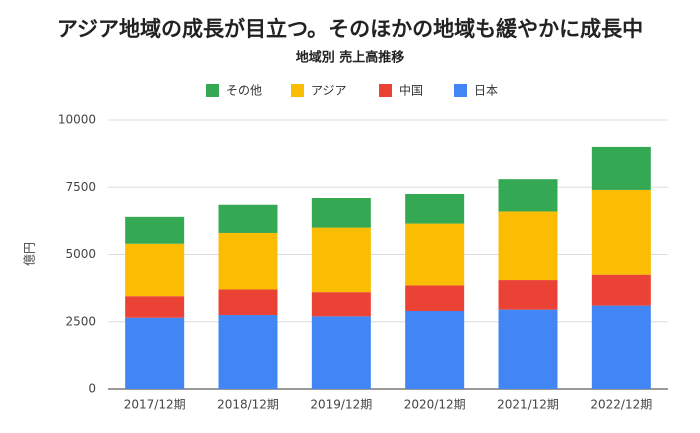  Describe the element at coordinates (350, 29) in the screenshot. I see `chart-title: アジア地域の成長が目立つ。そのほかの地域も緩やかに成長中` at that location.